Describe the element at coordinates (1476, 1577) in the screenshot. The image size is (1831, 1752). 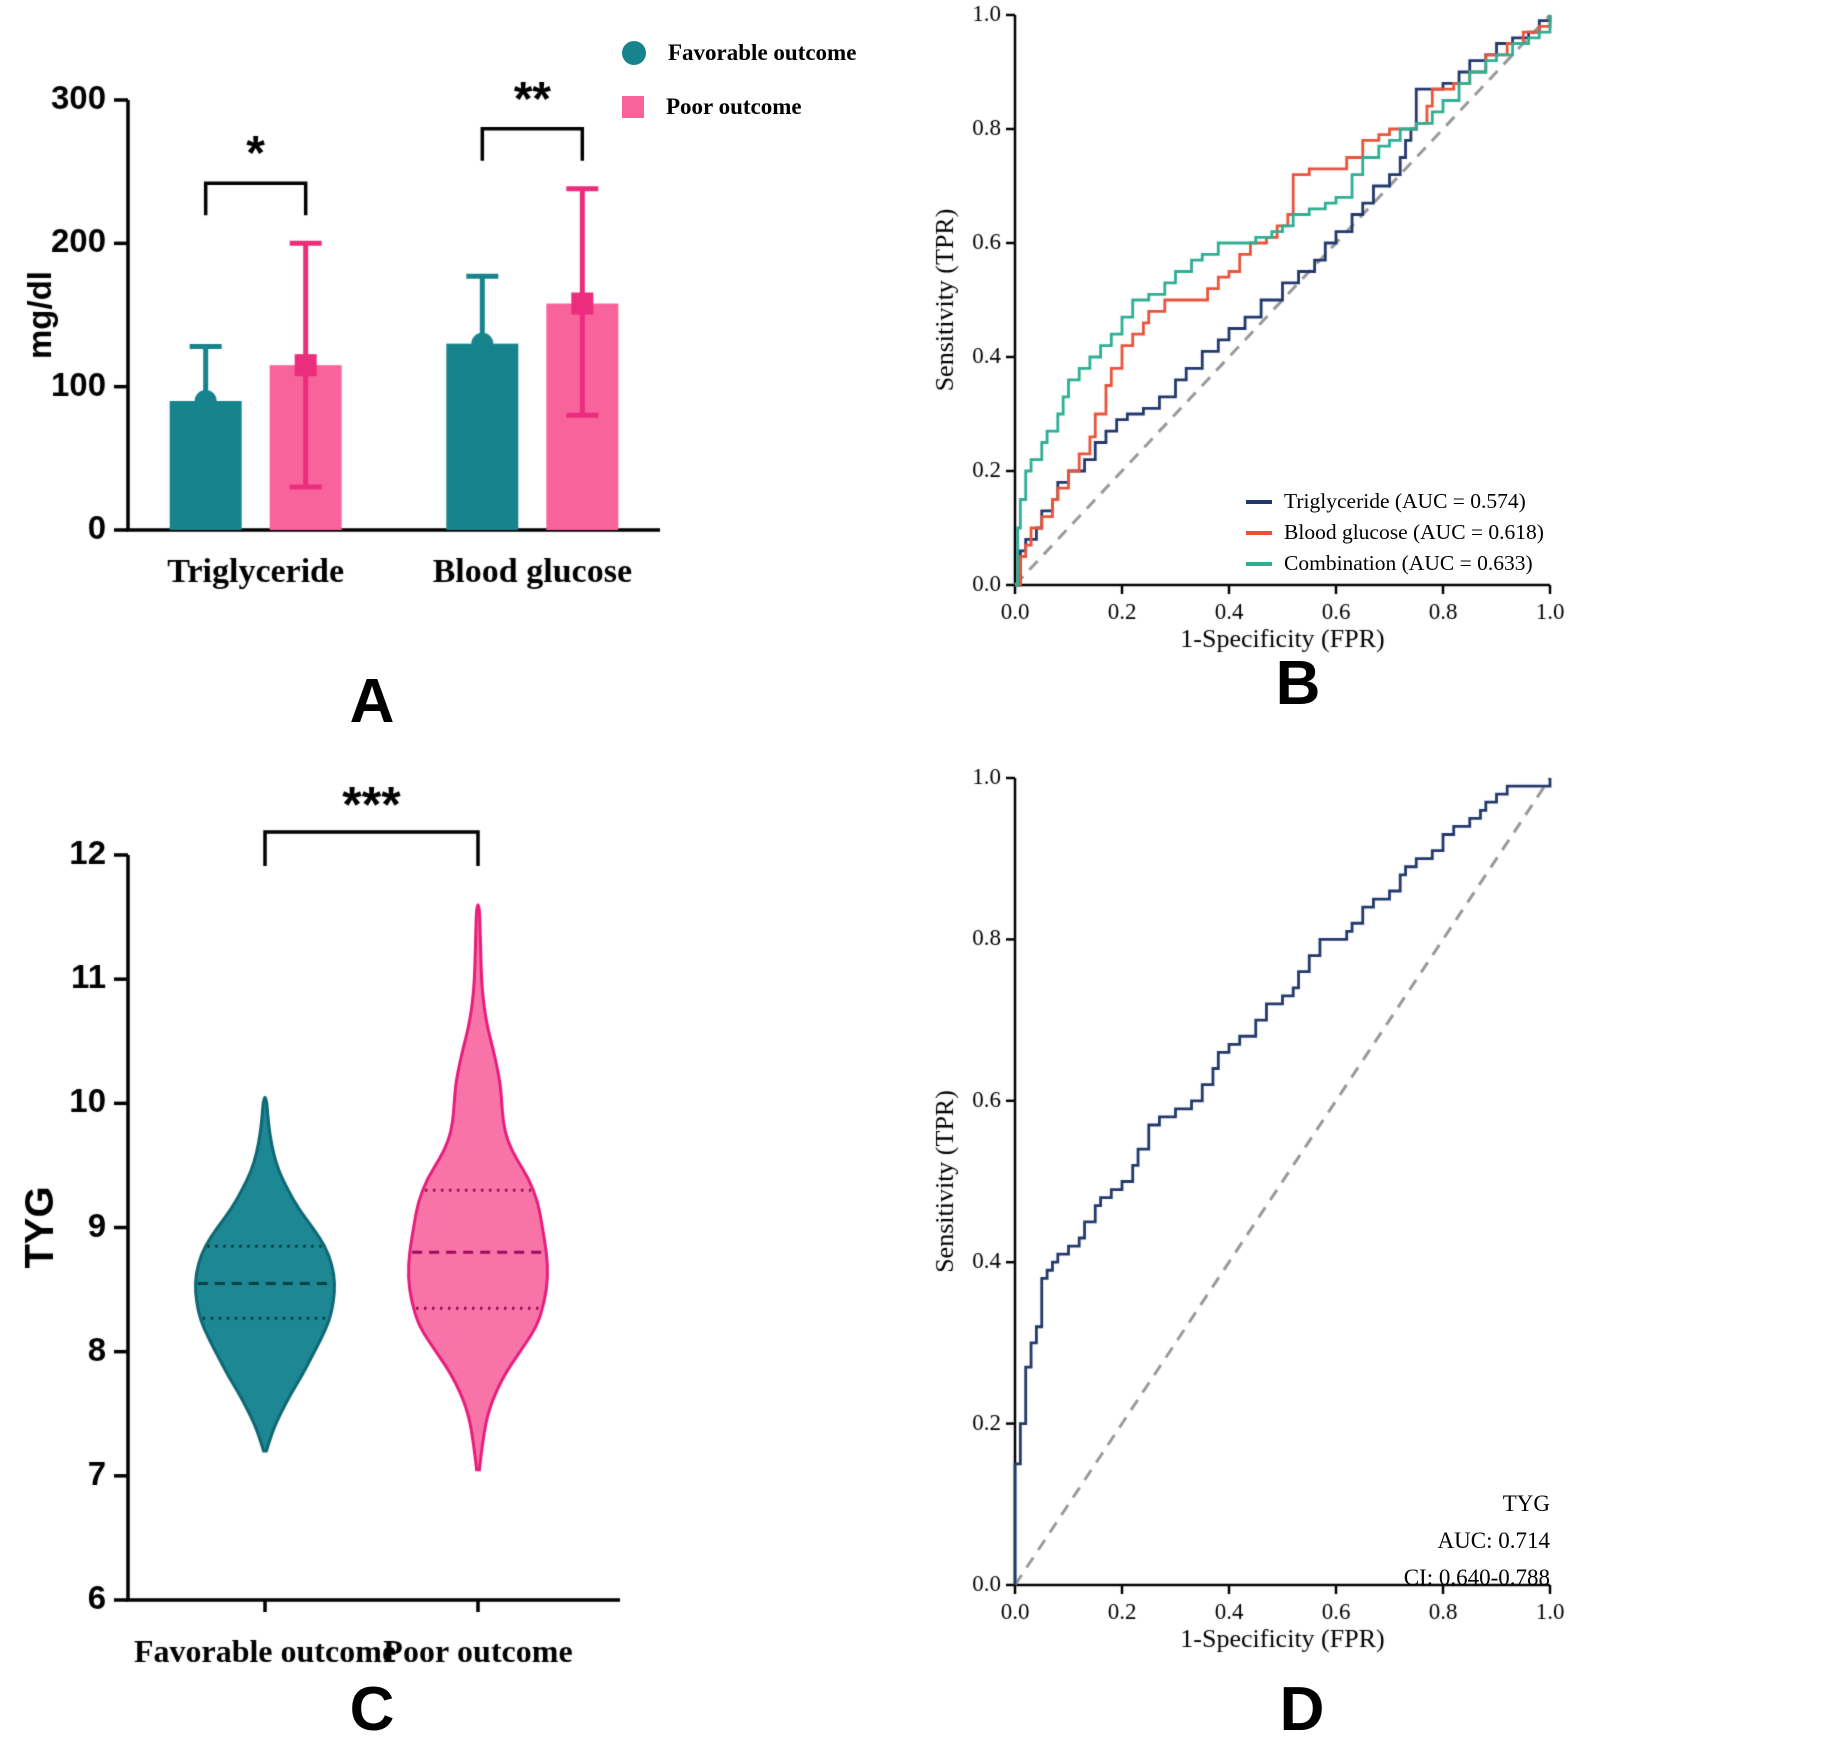
I see `annotation-ci: CI: 0.640-0.788` at that location.